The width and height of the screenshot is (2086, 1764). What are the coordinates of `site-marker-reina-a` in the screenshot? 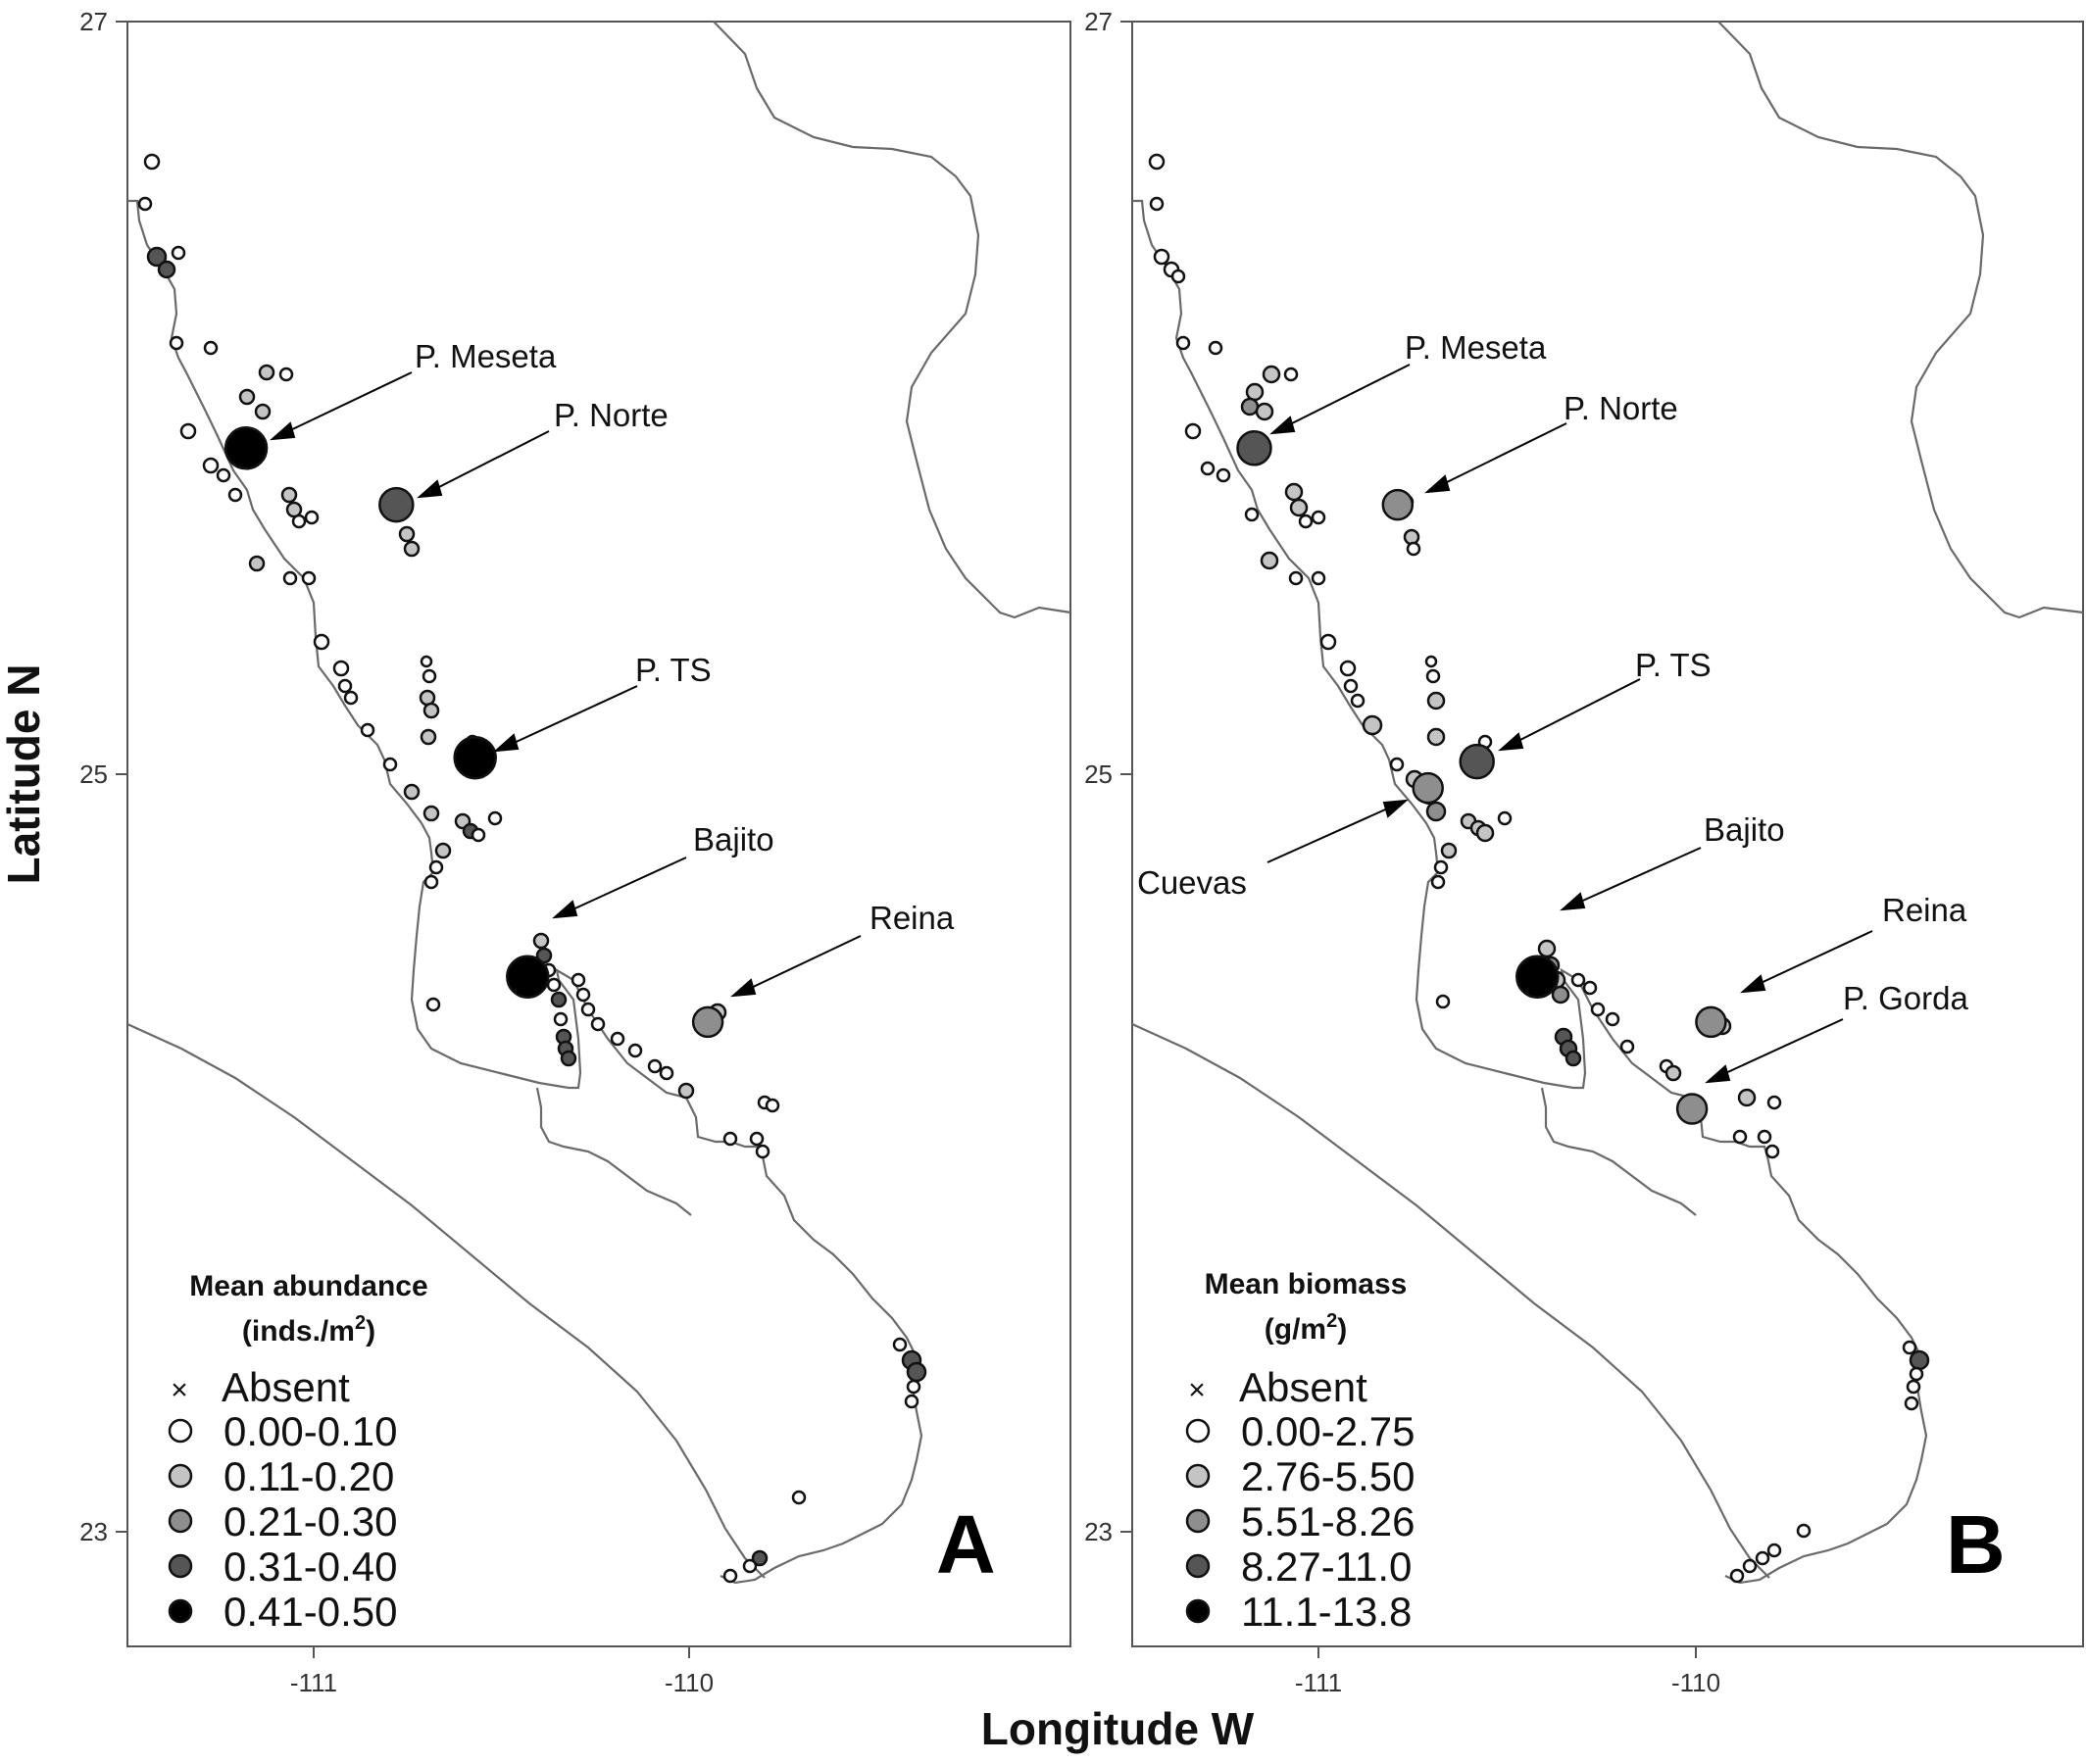 It's located at (708, 1022).